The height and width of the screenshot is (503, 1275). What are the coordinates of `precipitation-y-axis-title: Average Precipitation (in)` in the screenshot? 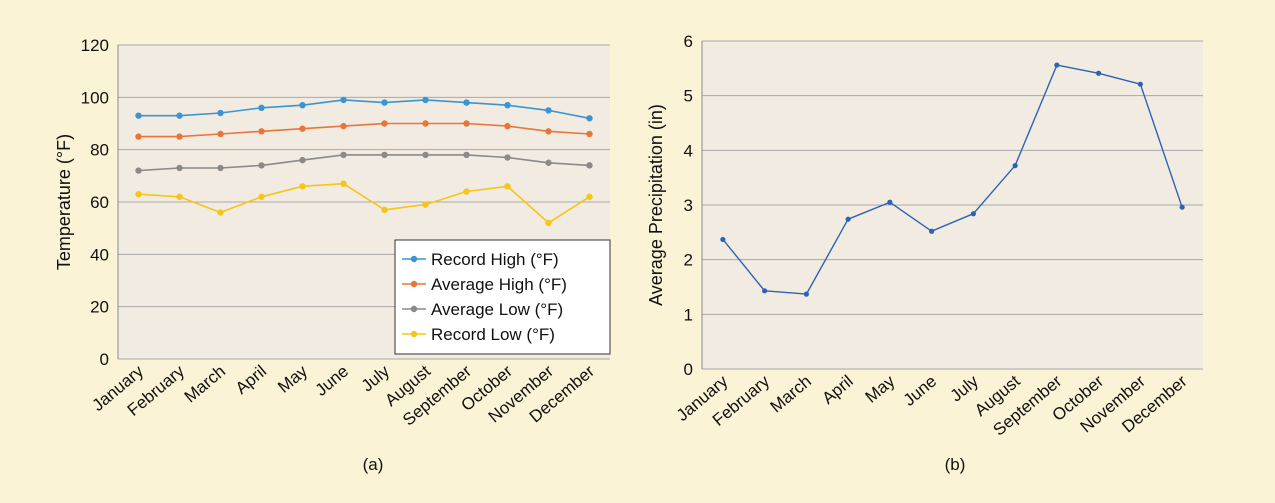 It's located at (656, 205).